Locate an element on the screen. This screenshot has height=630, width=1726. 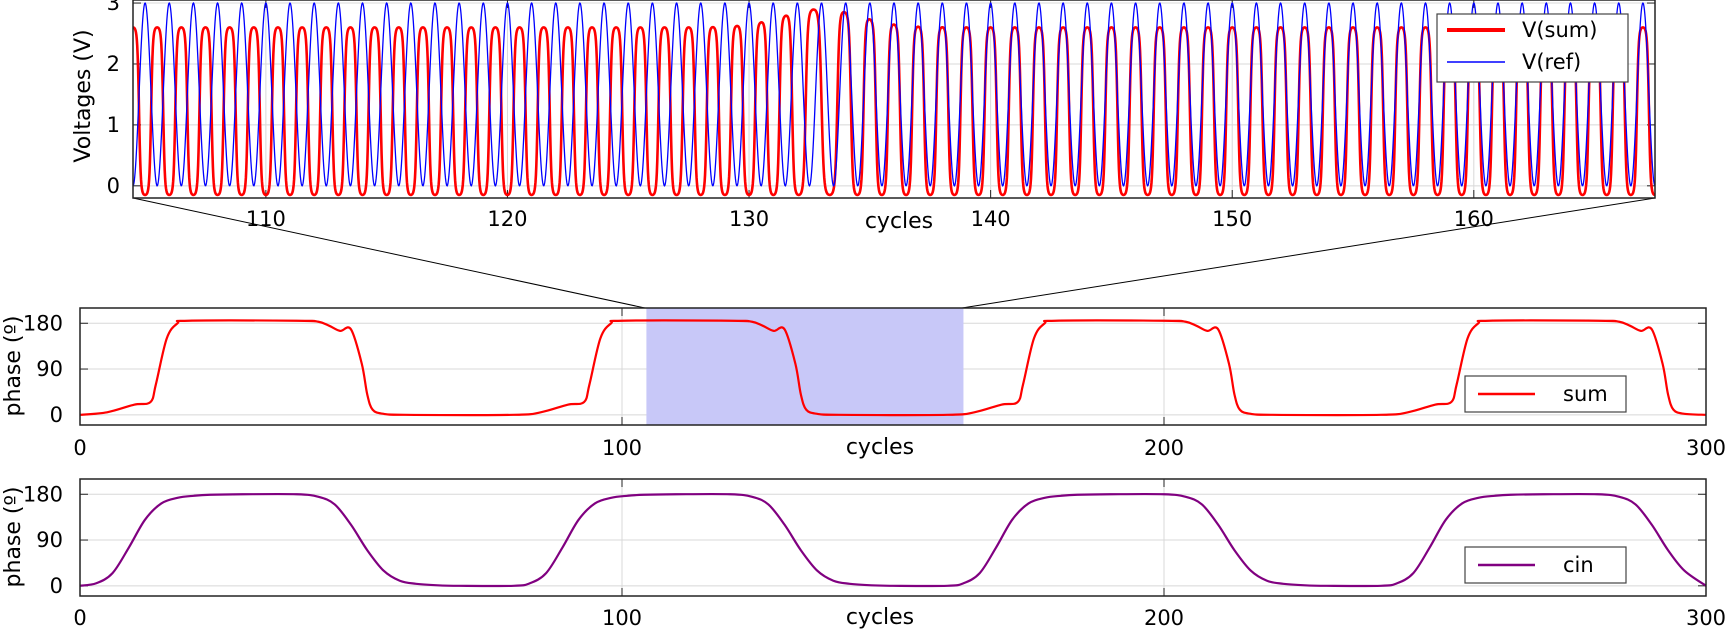
x-tick-label: 160 is located at coordinates (1474, 219).